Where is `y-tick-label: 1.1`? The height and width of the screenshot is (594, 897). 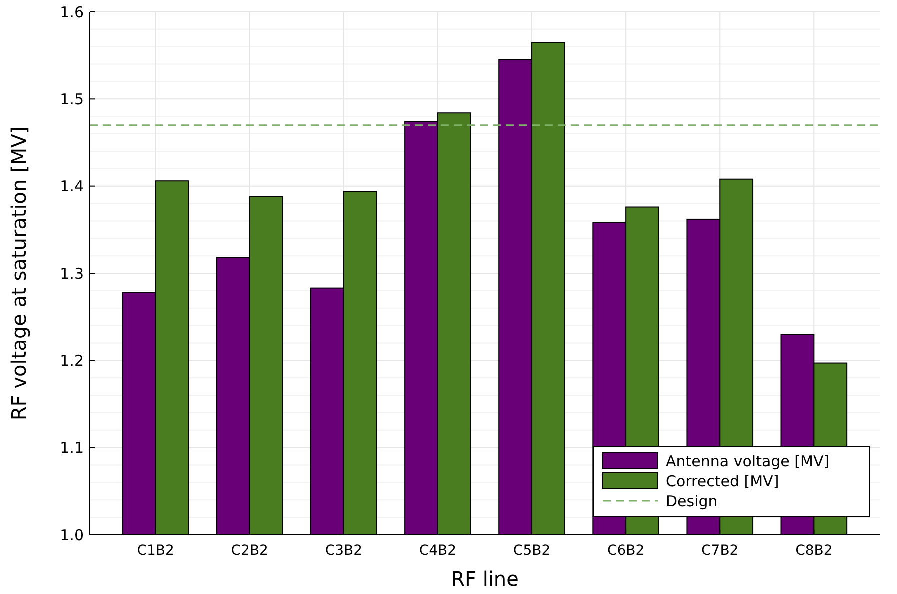 y-tick-label: 1.1 is located at coordinates (72, 448).